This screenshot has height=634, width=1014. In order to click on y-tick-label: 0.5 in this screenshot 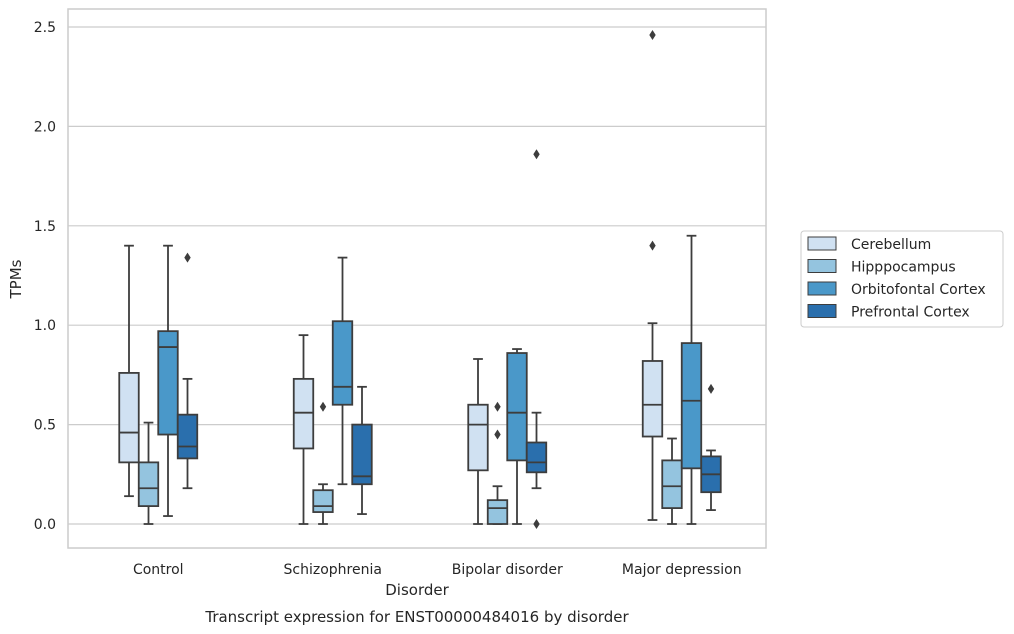, I will do `click(45, 426)`.